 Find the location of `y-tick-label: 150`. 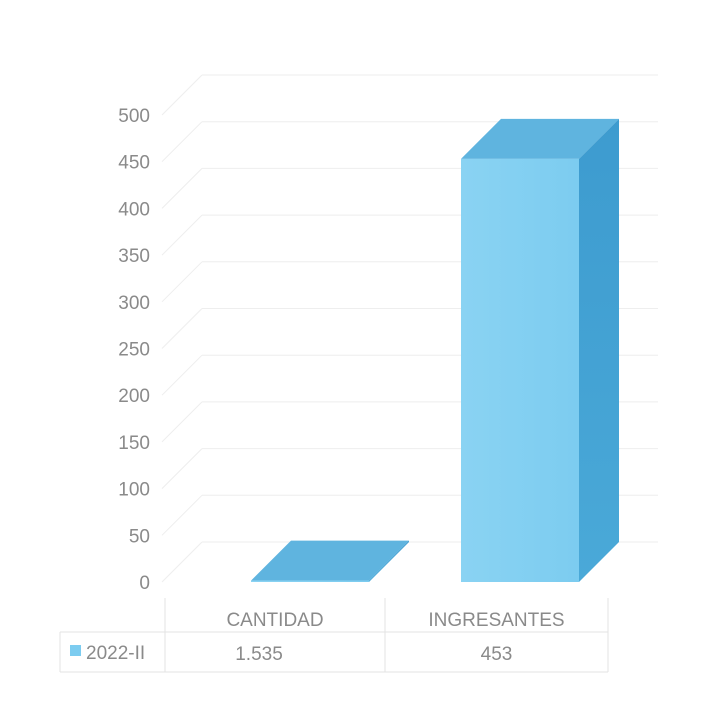

y-tick-label: 150 is located at coordinates (134, 443).